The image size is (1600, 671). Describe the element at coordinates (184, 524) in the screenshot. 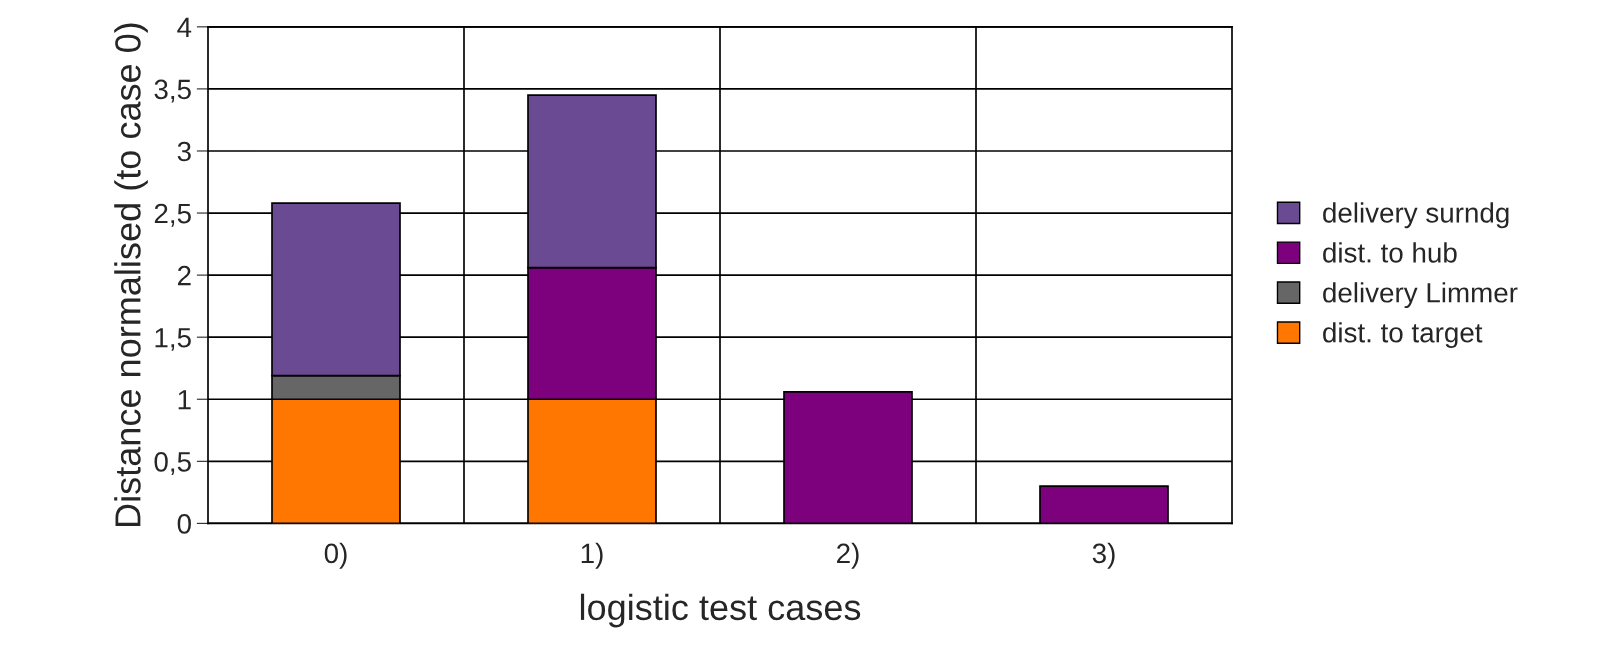

I see `y-tick-label: 0` at that location.